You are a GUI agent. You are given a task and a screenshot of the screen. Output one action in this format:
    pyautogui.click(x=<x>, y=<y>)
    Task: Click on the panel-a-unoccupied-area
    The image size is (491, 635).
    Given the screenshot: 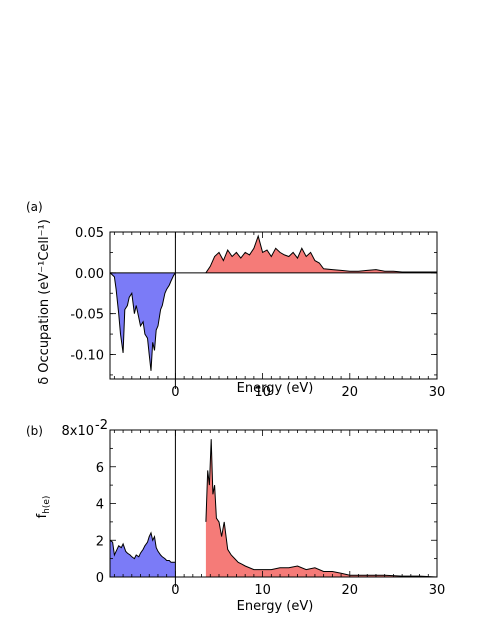 What is the action you would take?
    pyautogui.click(x=321, y=254)
    